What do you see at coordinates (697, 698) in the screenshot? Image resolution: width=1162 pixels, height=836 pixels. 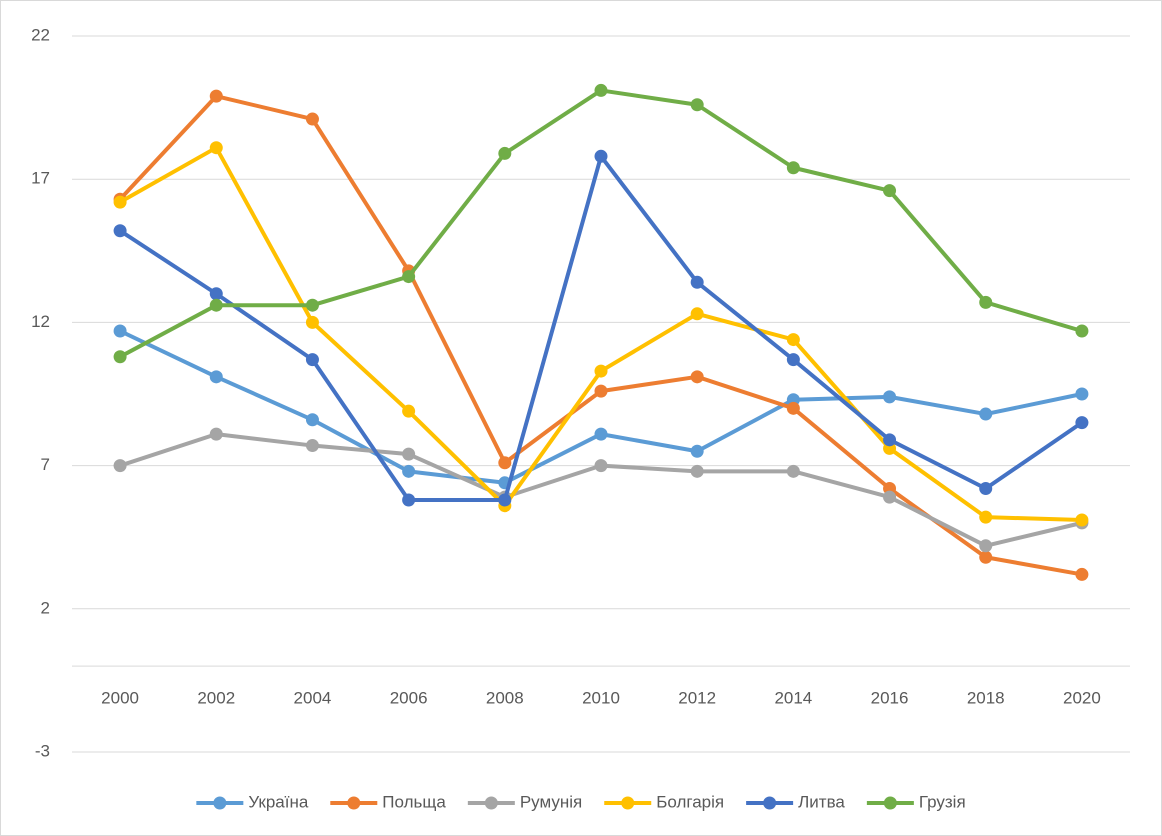 I see `x-tick-label: 2012` at bounding box center [697, 698].